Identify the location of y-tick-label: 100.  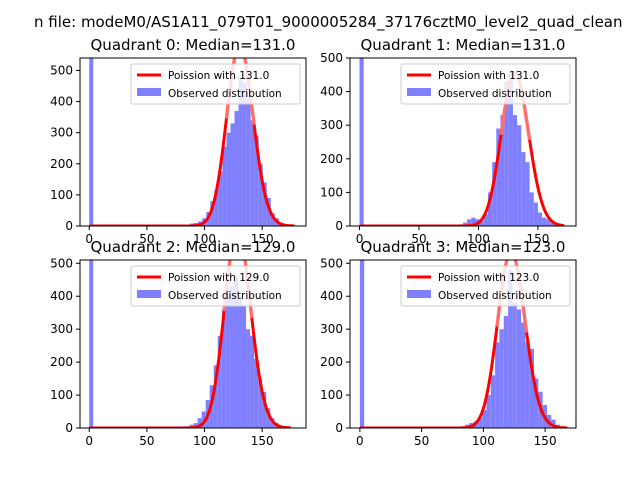
(61, 395).